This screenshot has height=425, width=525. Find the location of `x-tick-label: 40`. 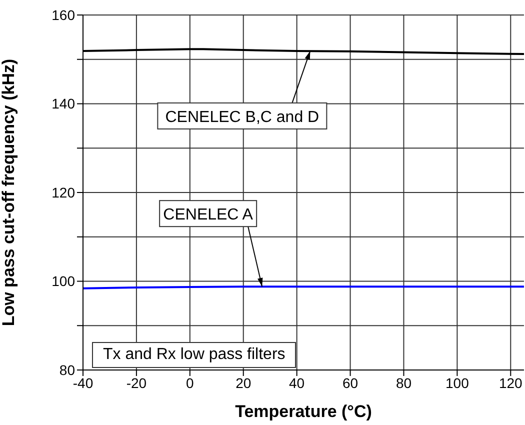

x-tick-label: 40 is located at coordinates (297, 382).